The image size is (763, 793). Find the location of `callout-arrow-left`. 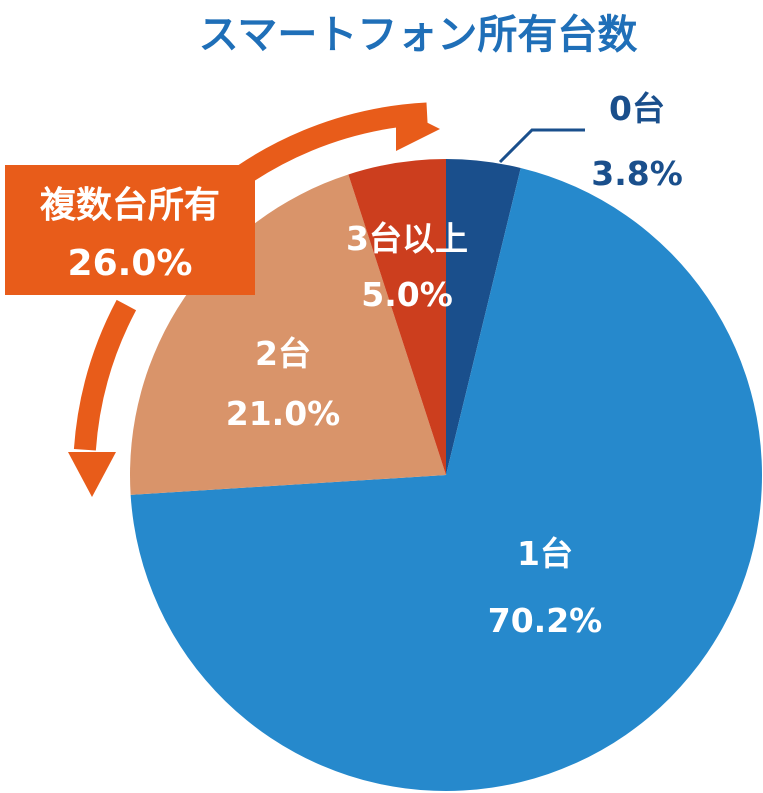

callout-arrow-left is located at coordinates (105, 375).